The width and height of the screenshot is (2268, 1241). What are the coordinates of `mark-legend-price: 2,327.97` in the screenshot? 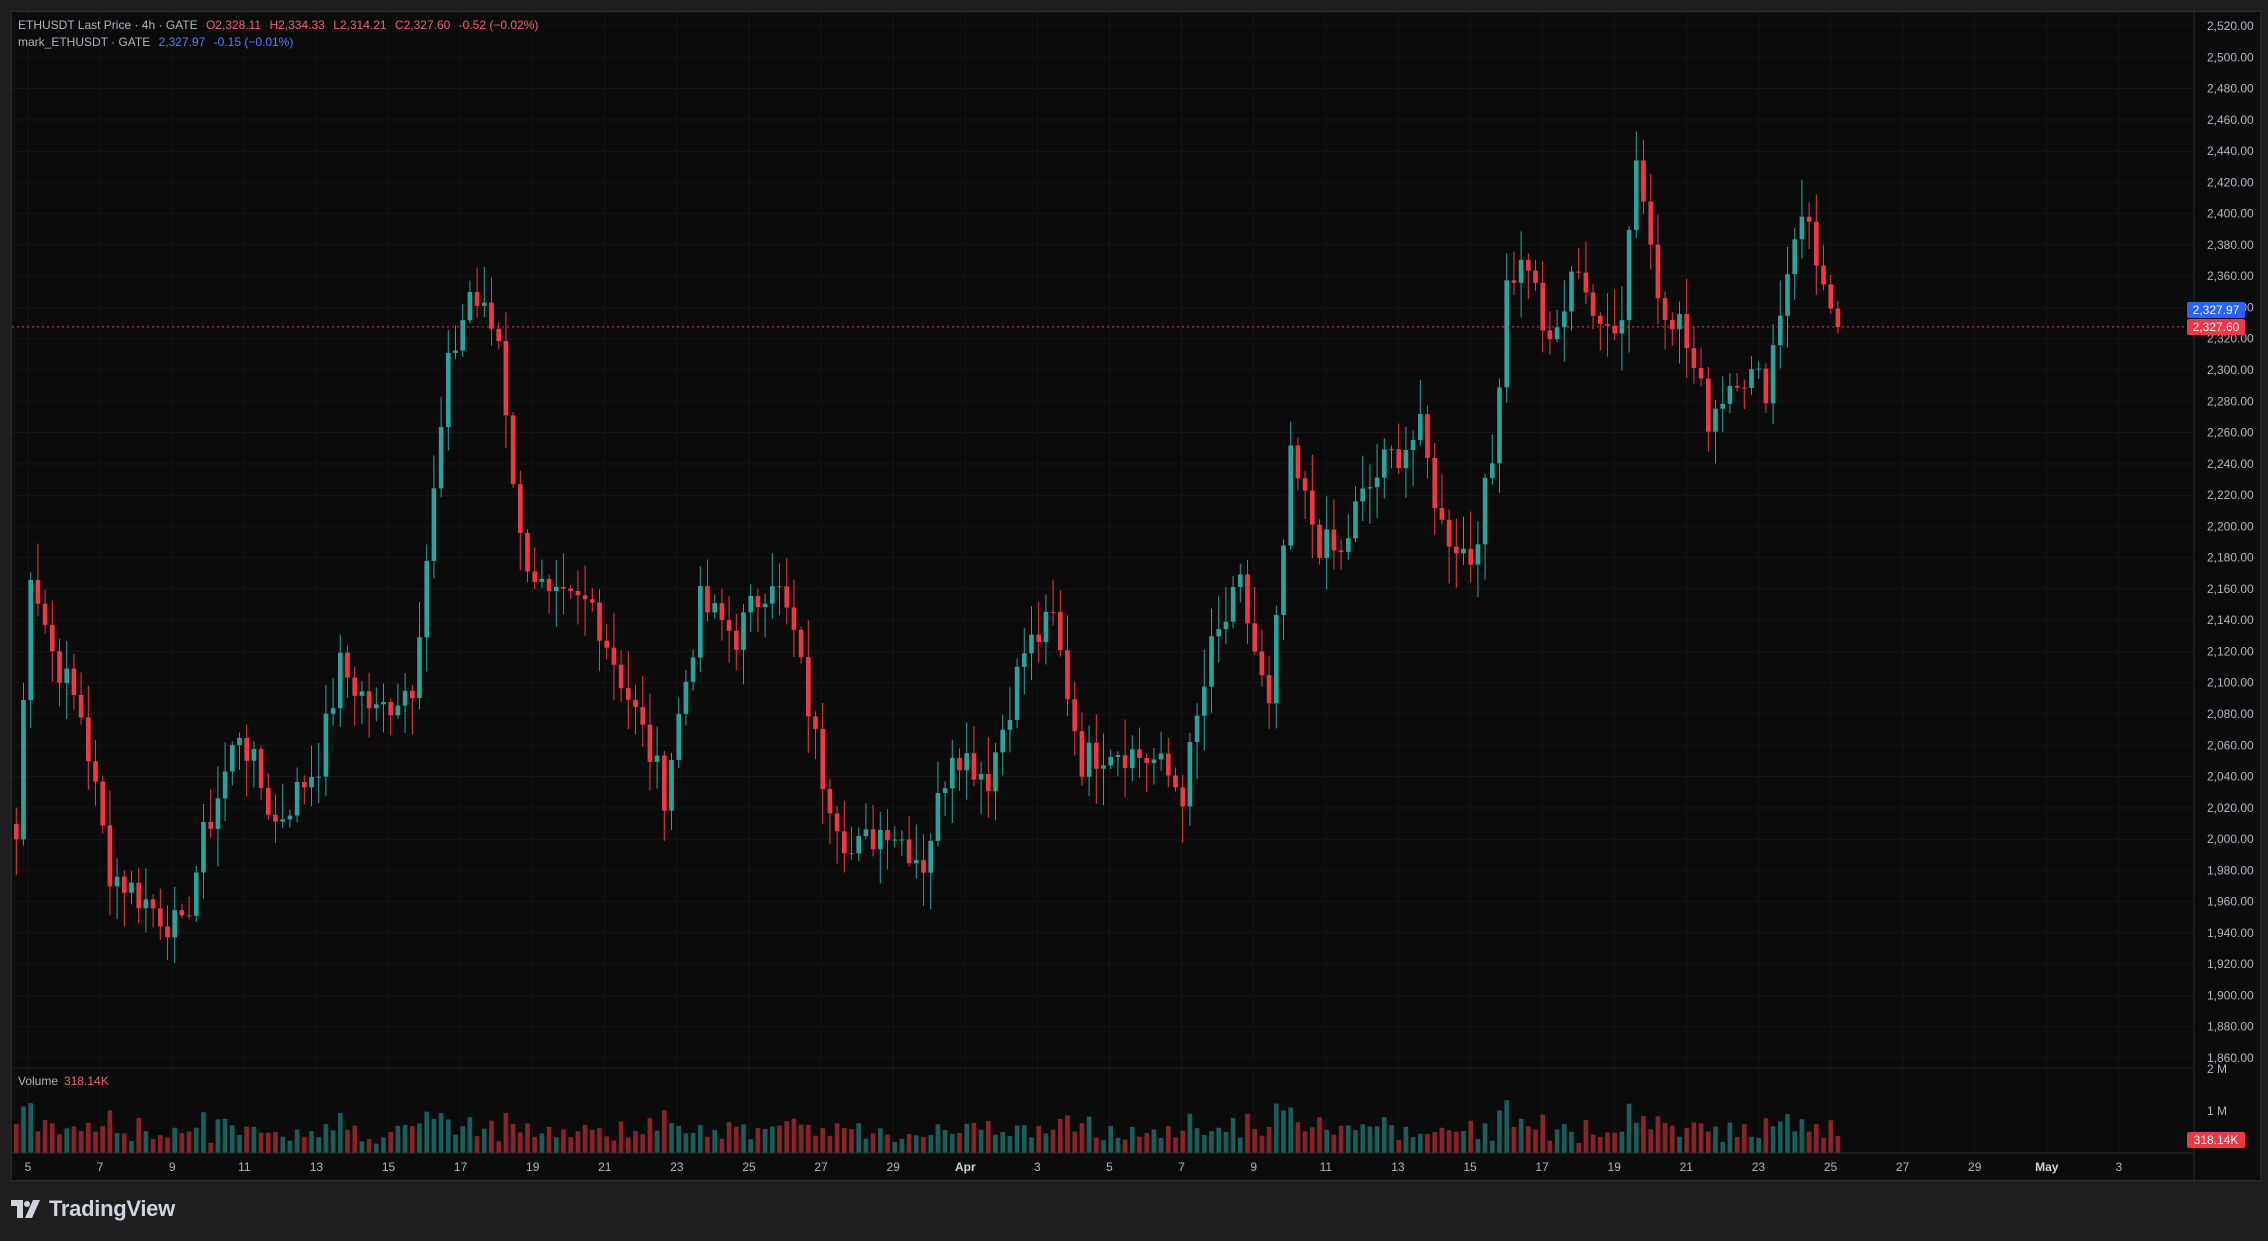 It's located at (182, 42).